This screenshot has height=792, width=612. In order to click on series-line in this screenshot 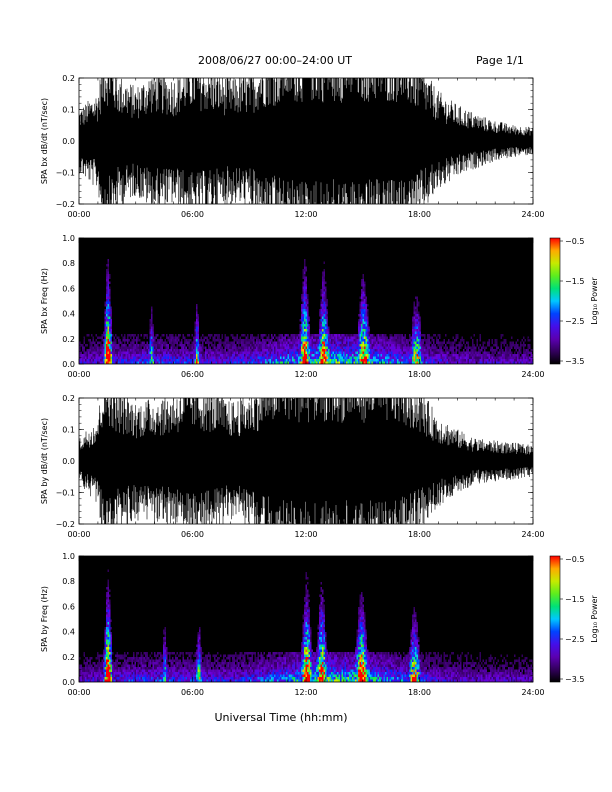, I will do `click(306, 461)`.